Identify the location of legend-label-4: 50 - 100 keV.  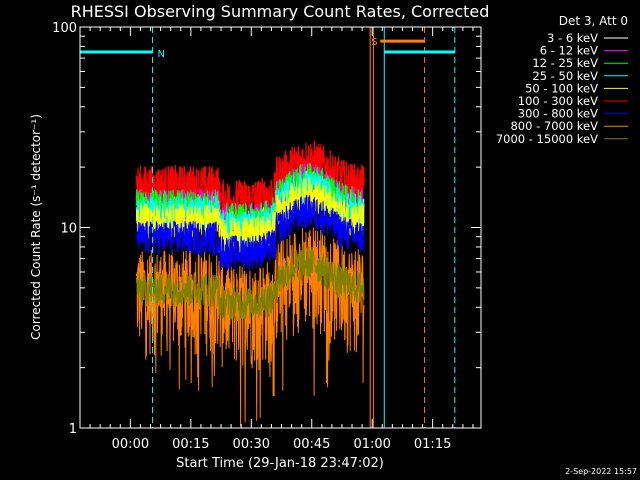
(561, 88).